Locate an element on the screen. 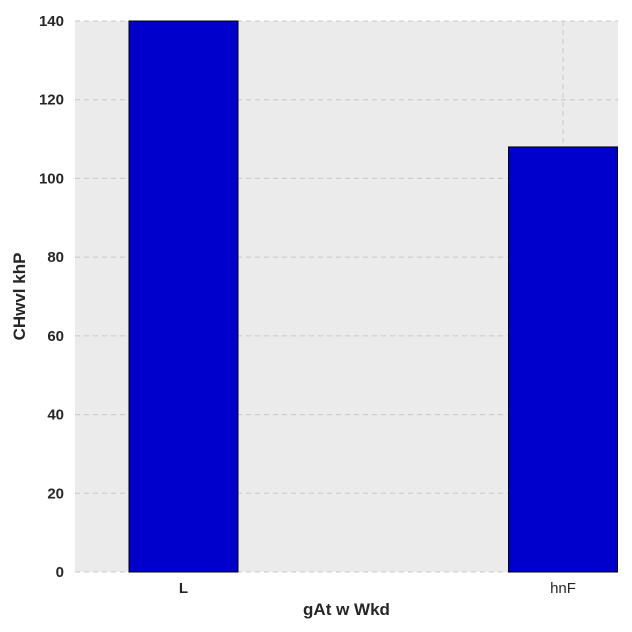 This screenshot has width=632, height=632. y-tick-label: 140 is located at coordinates (51, 21).